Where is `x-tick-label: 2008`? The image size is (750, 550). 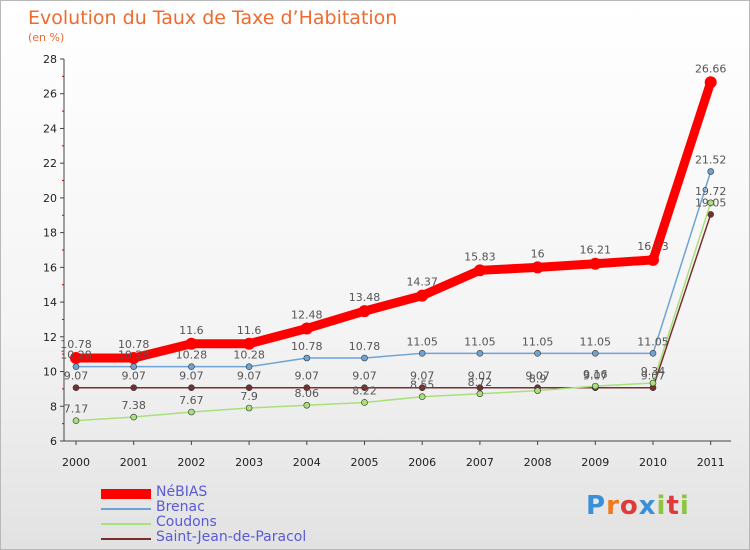 x-tick-label: 2008 is located at coordinates (538, 462).